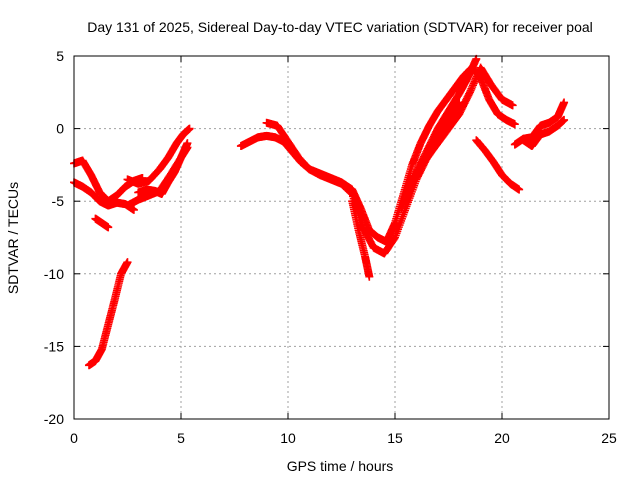 This screenshot has height=480, width=640. I want to click on y-tick-label: -20, so click(54, 419).